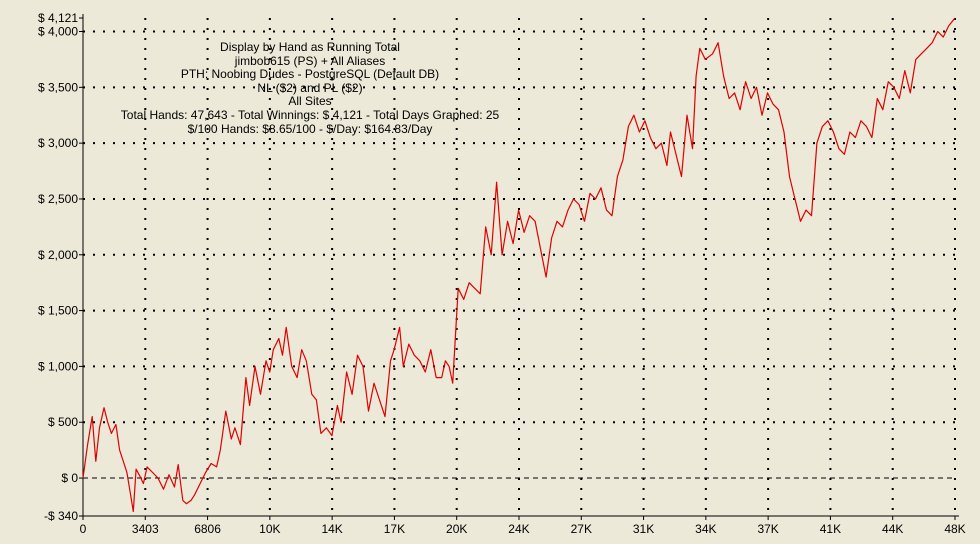 The height and width of the screenshot is (544, 980). What do you see at coordinates (269, 529) in the screenshot?
I see `x-tick-label: 10K` at bounding box center [269, 529].